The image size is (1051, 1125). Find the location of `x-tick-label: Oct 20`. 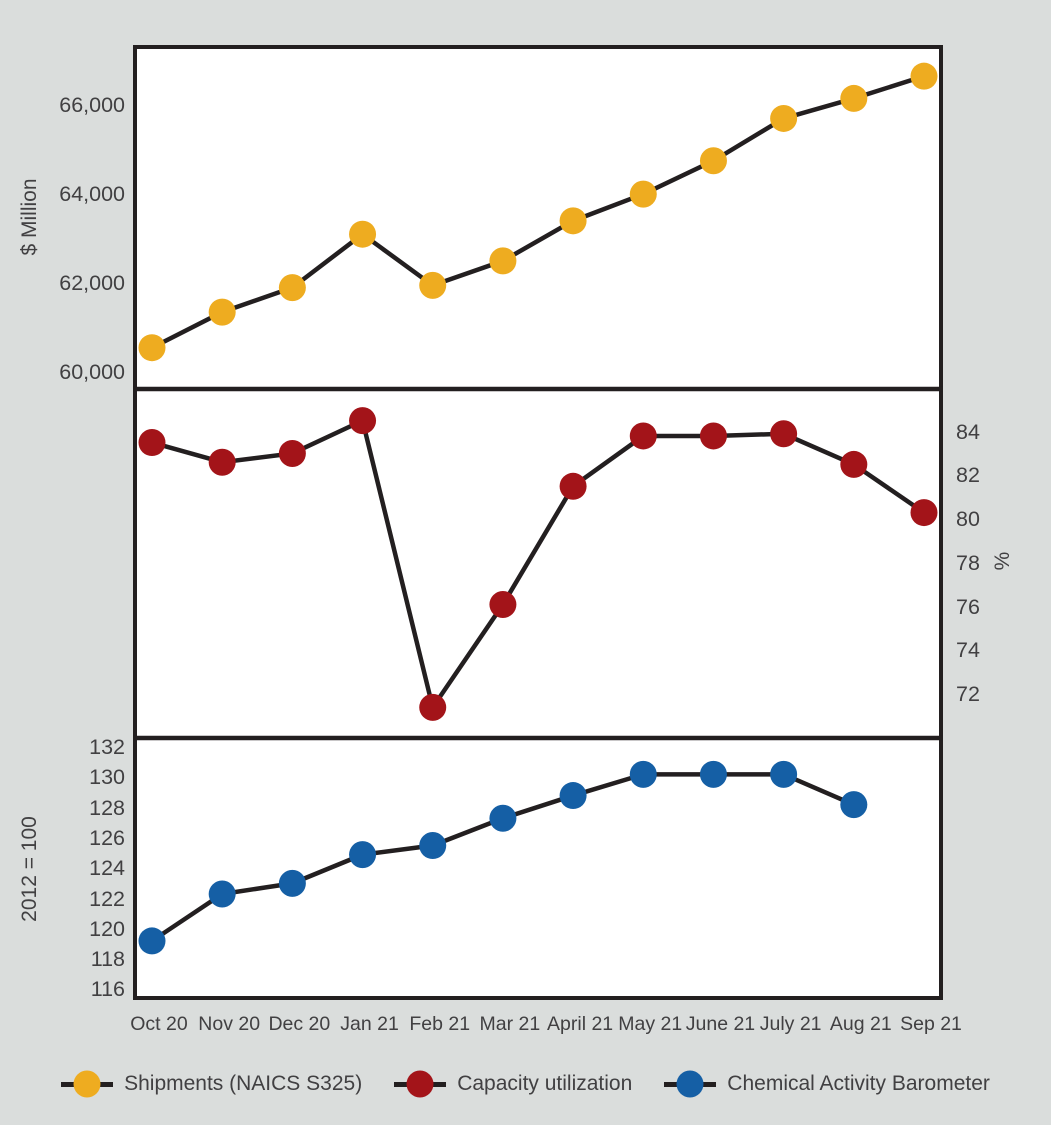

x-tick-label: Oct 20 is located at coordinates (159, 1024).